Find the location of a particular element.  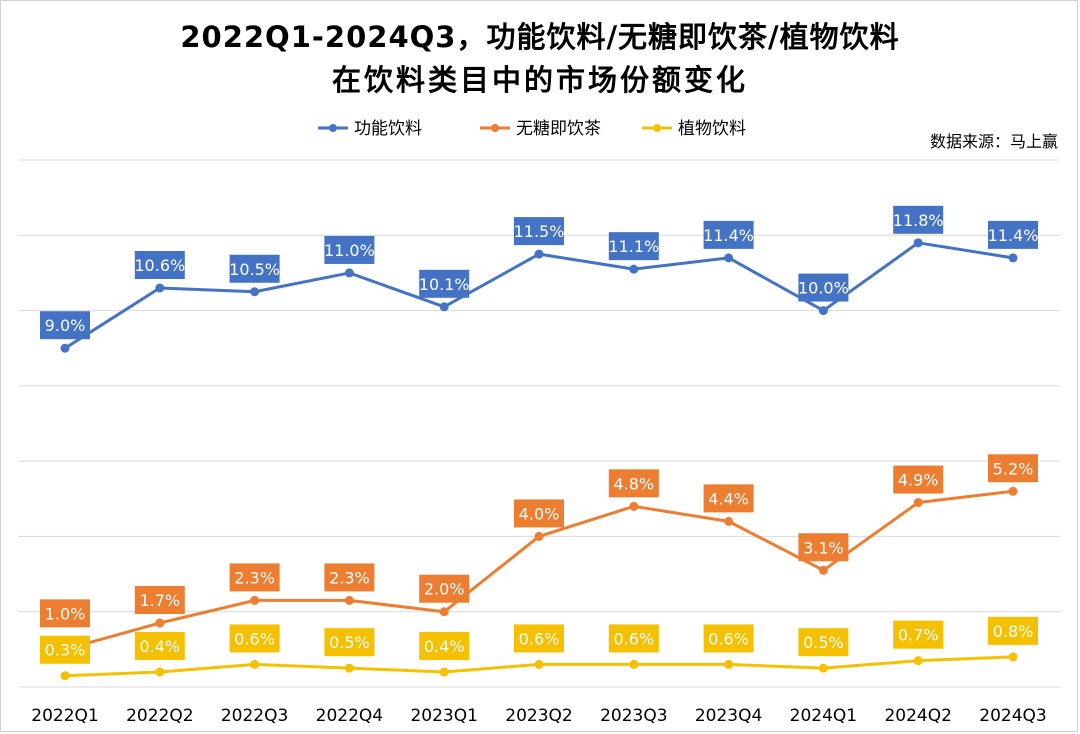

data-label: 2.0% is located at coordinates (444, 588).